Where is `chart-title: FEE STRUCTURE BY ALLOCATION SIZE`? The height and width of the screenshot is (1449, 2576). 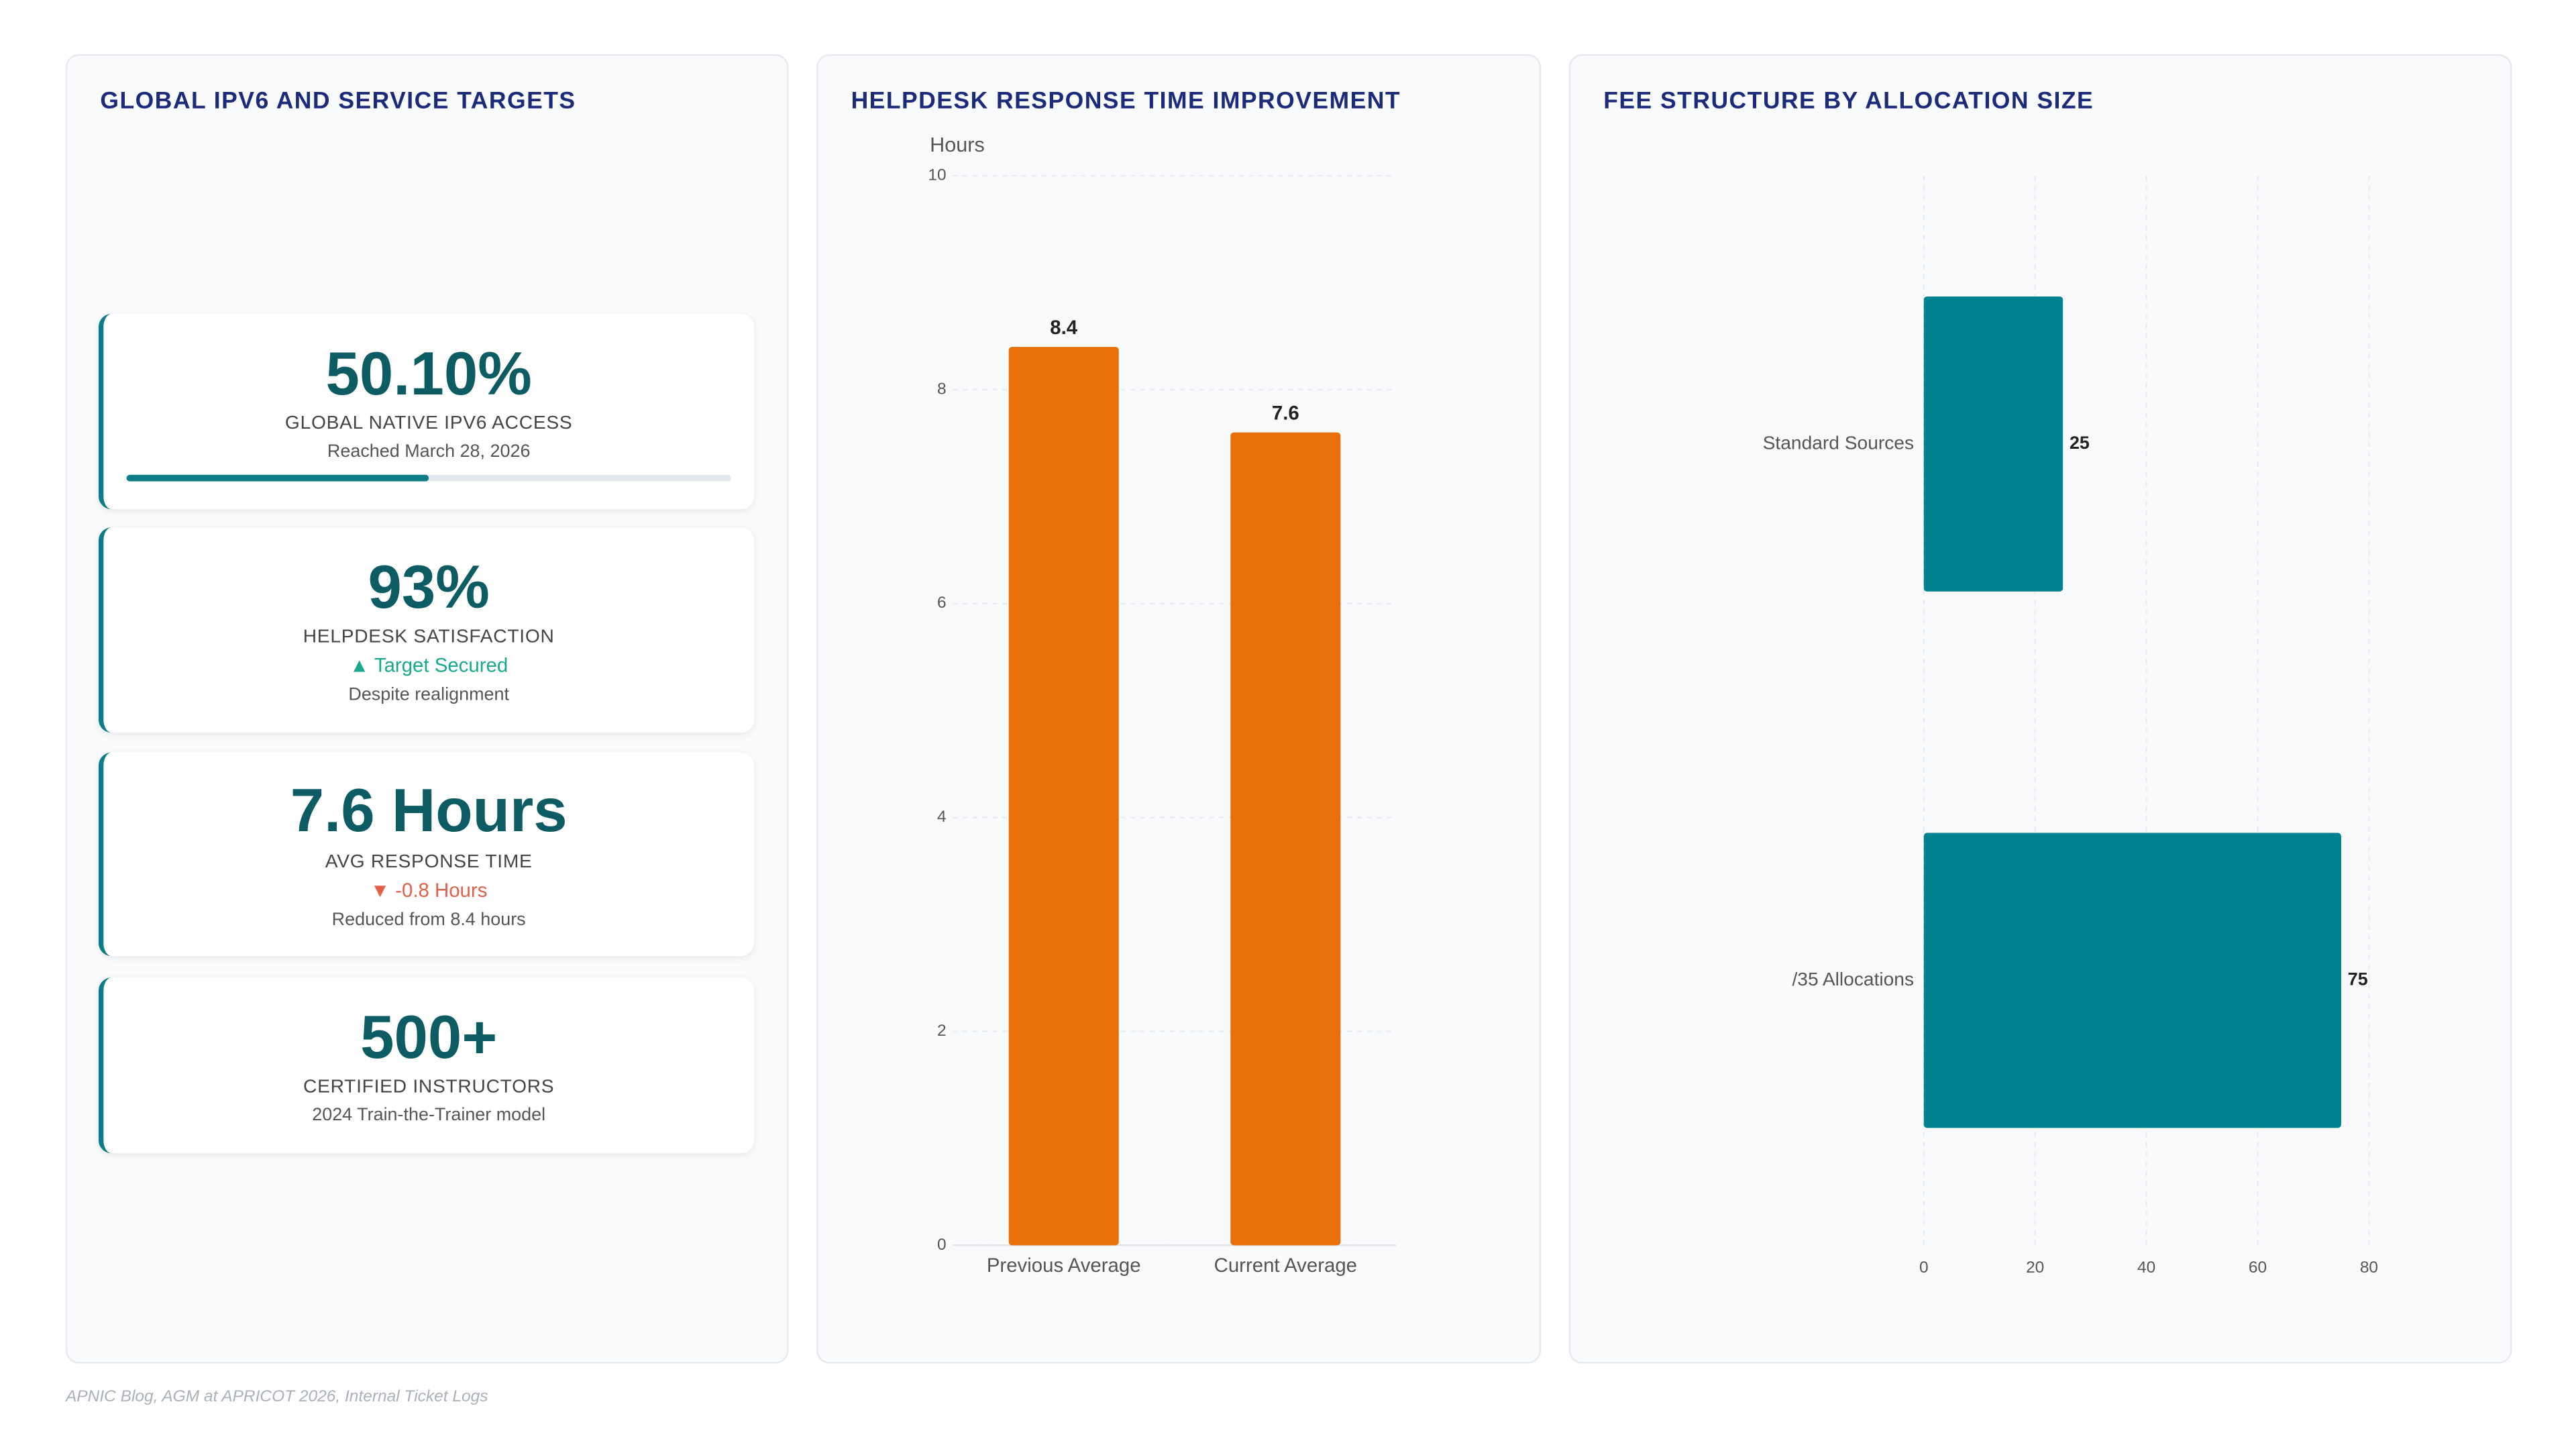 chart-title: FEE STRUCTURE BY ALLOCATION SIZE is located at coordinates (1848, 102).